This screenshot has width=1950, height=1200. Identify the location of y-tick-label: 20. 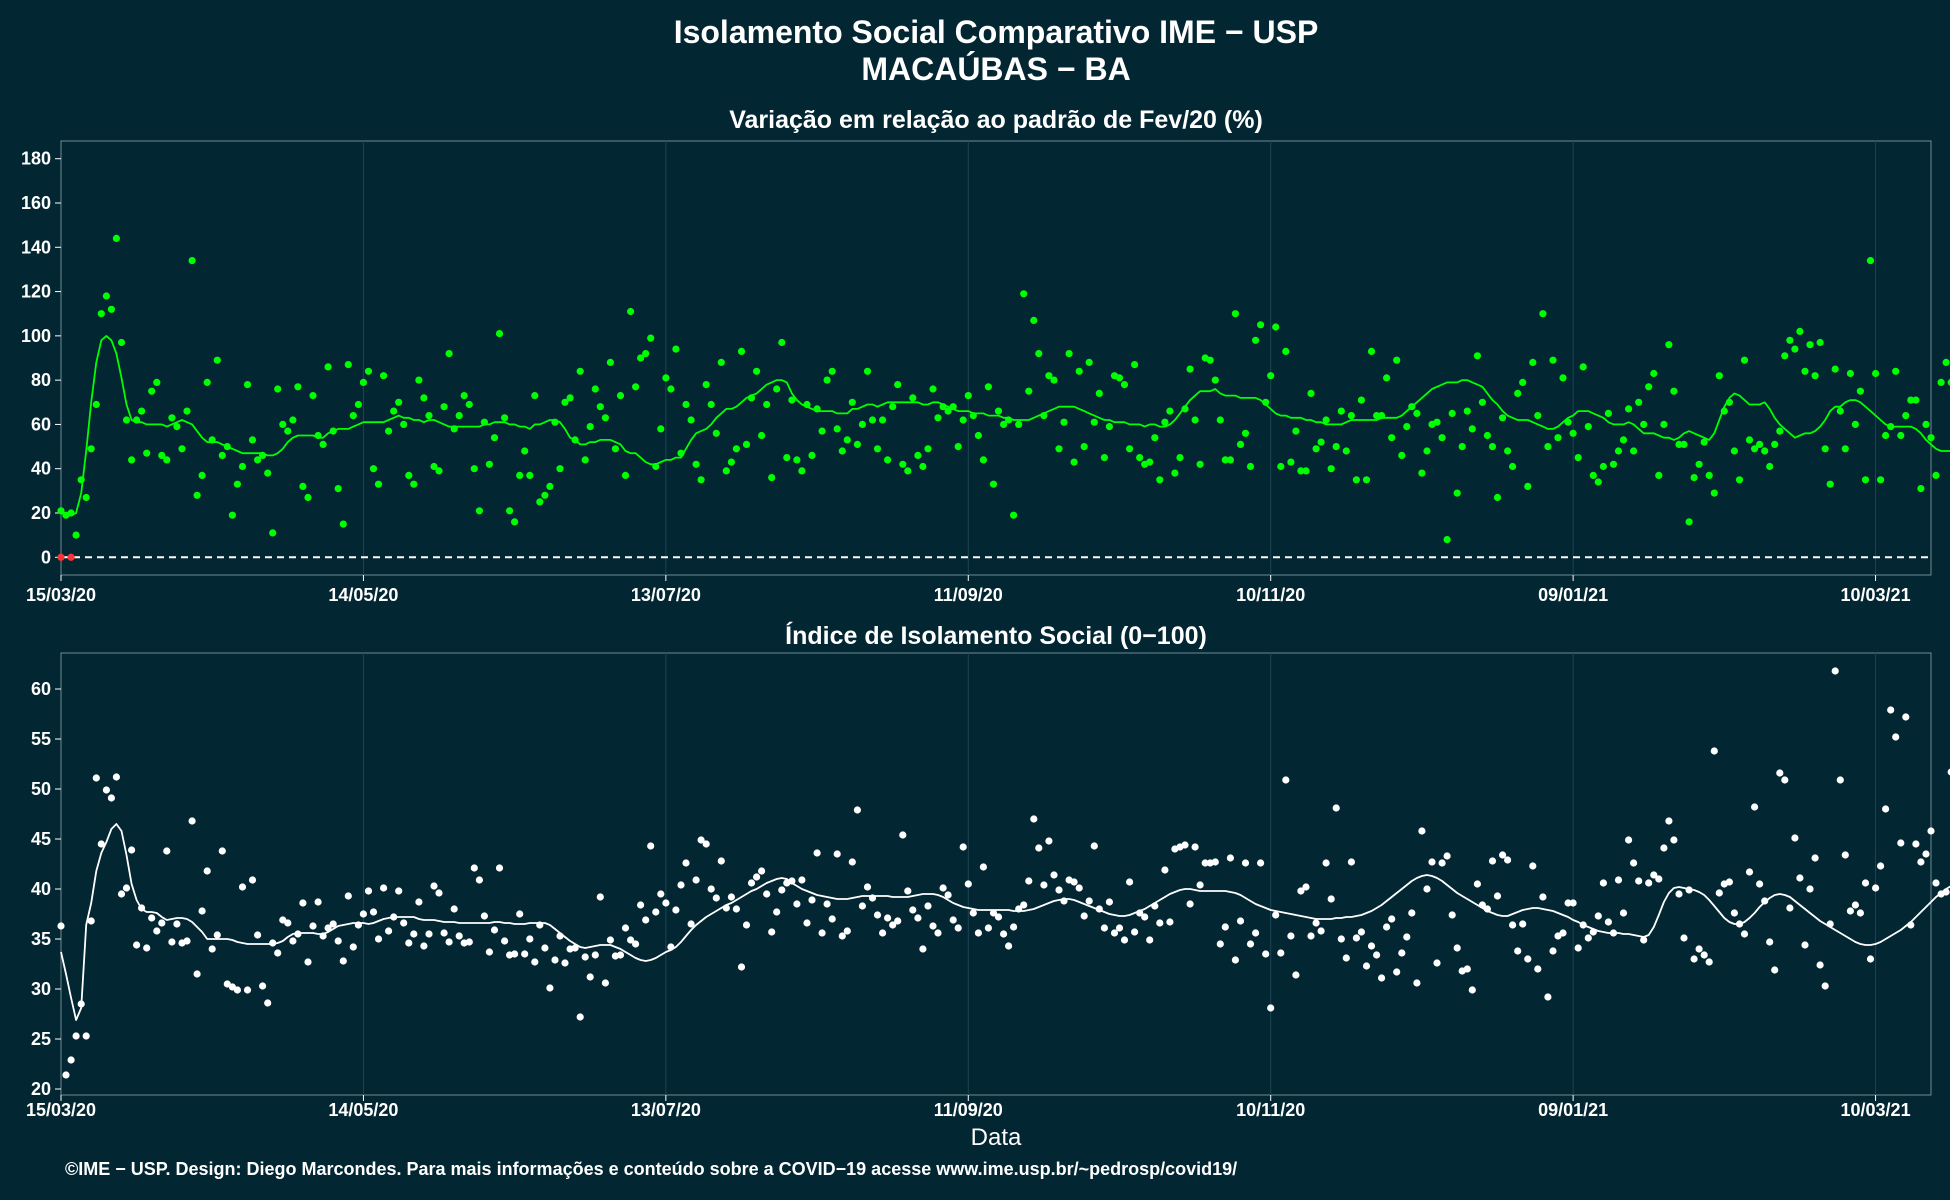
(41, 513).